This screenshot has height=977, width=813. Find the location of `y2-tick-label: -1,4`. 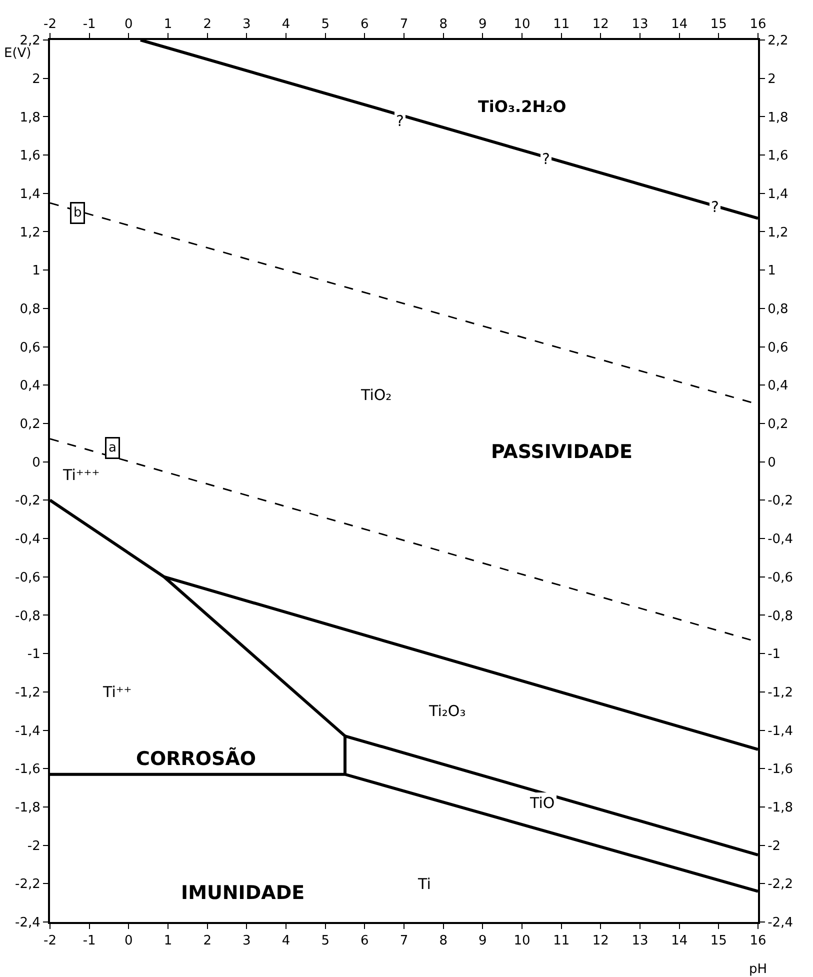

y2-tick-label: -1,4 is located at coordinates (780, 731).